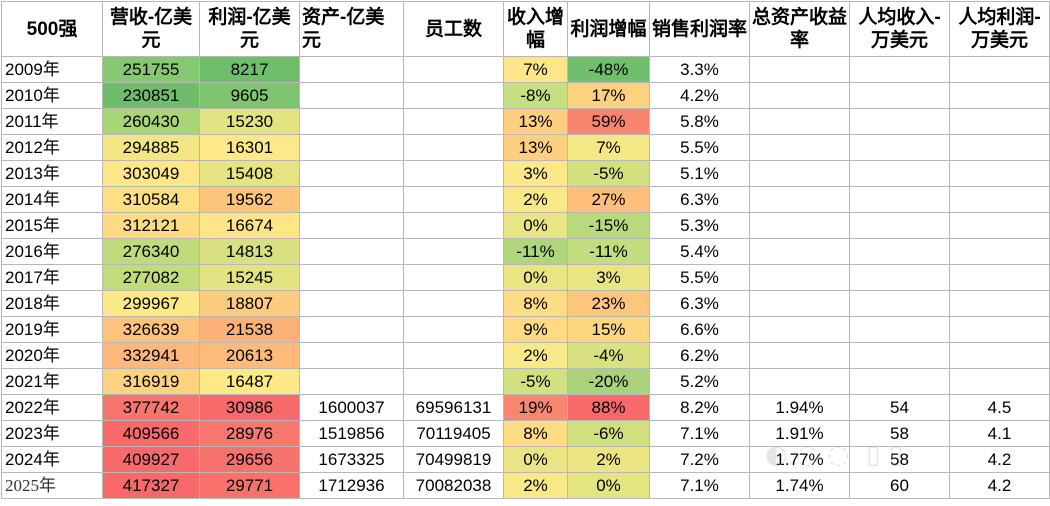 The width and height of the screenshot is (1050, 506). What do you see at coordinates (249, 225) in the screenshot?
I see `cell-profit: 16674` at bounding box center [249, 225].